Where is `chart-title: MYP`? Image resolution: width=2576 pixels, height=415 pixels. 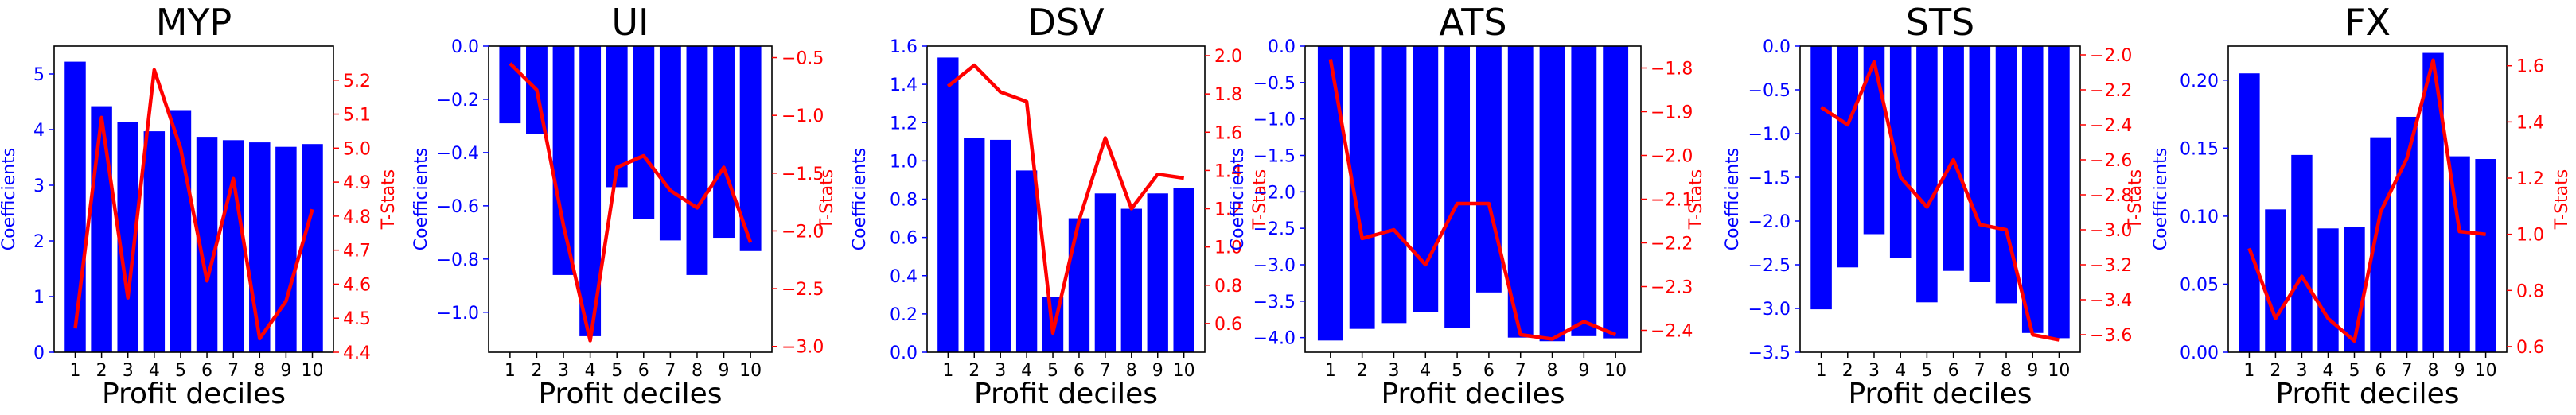
chart-title: MYP is located at coordinates (194, 22).